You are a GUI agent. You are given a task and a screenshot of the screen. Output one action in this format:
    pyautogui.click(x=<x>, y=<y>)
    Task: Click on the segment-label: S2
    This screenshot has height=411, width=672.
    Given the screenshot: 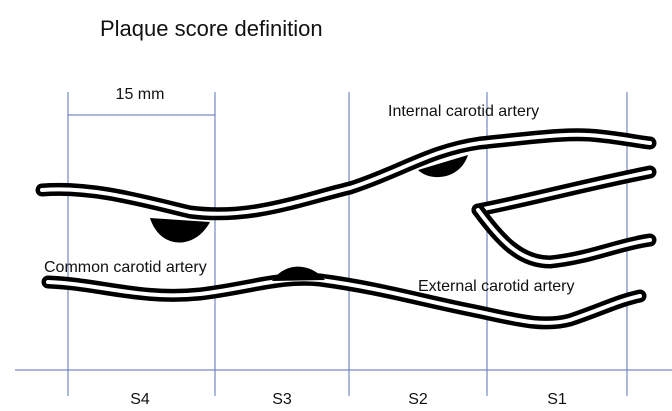 What is the action you would take?
    pyautogui.click(x=418, y=399)
    